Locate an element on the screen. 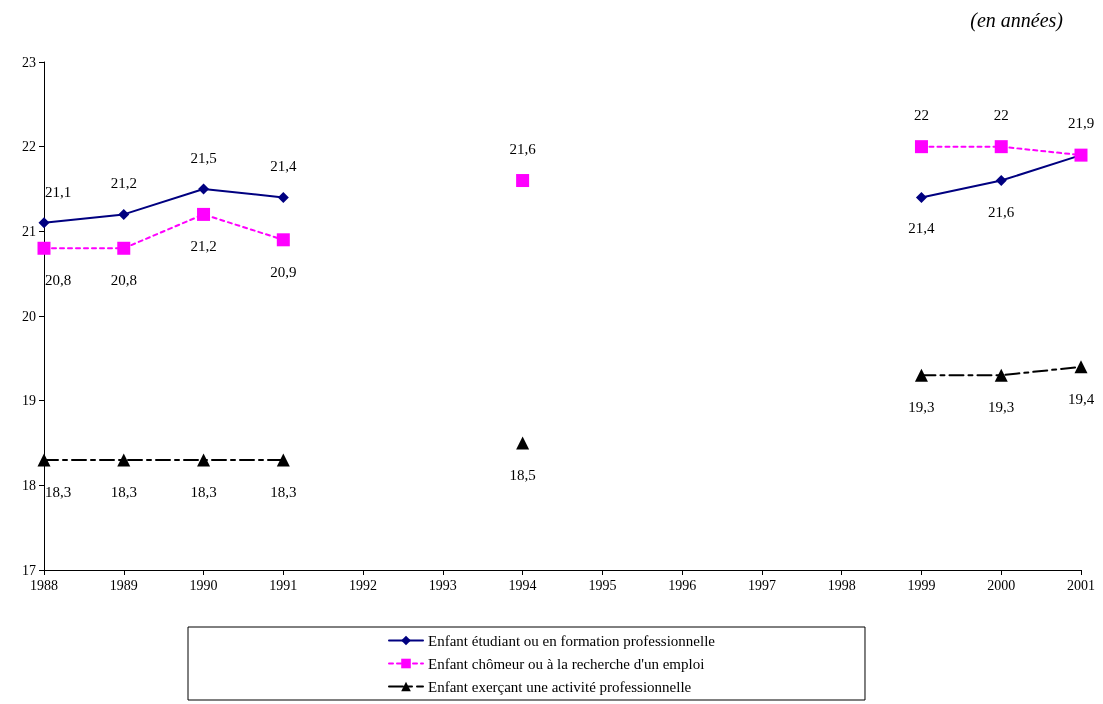 The height and width of the screenshot is (704, 1103). data-label: 21,9 is located at coordinates (1081, 123).